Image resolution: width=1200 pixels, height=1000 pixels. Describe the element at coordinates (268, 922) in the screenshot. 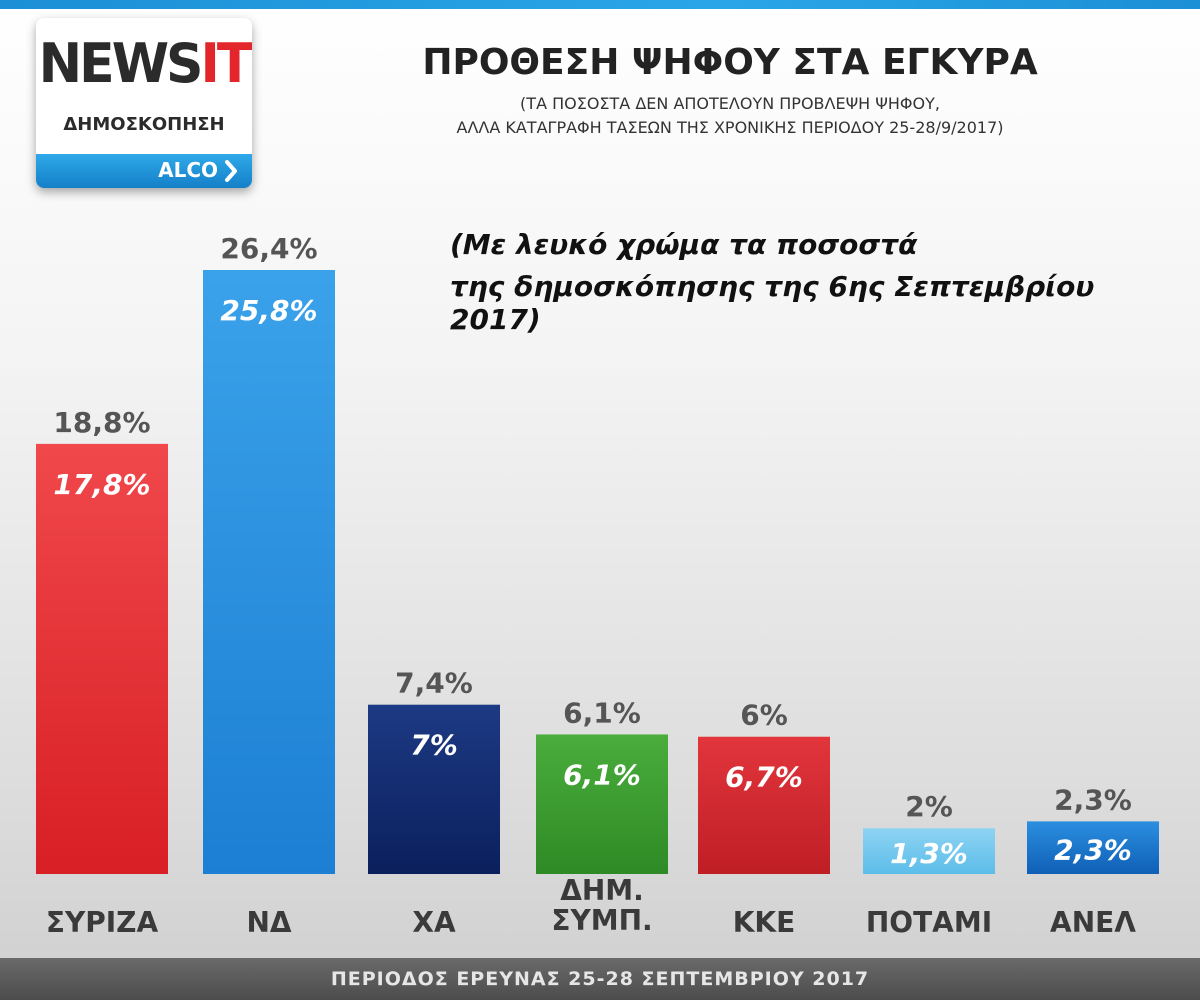

I see `category-label-1-0: ΝΔ` at that location.